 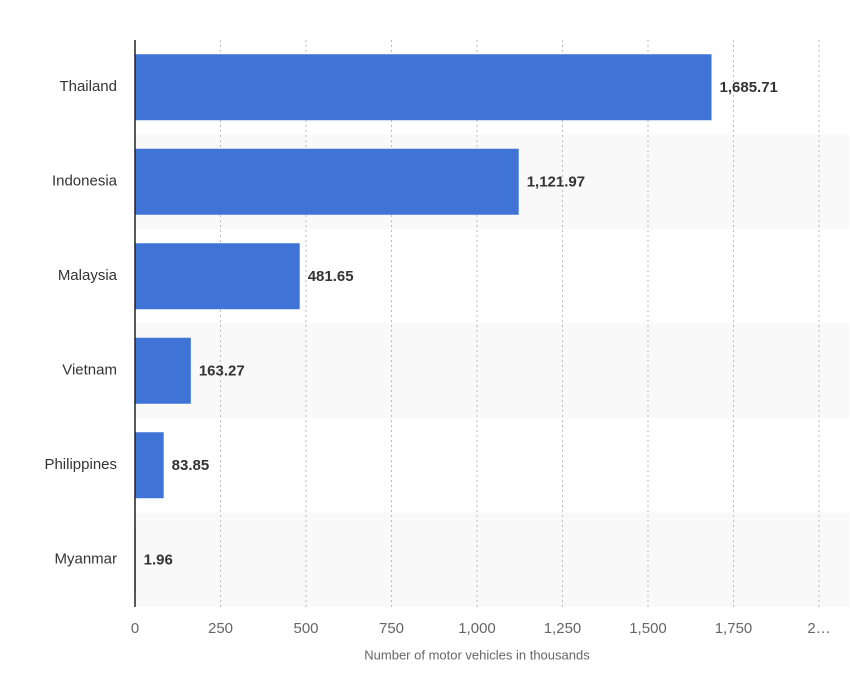 What do you see at coordinates (477, 628) in the screenshot?
I see `x-tick-label: 1,000` at bounding box center [477, 628].